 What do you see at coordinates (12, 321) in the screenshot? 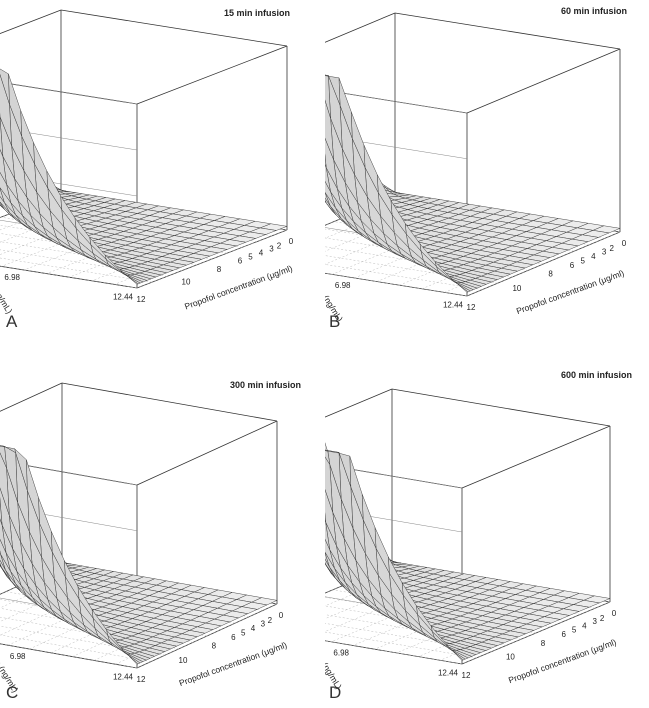
I see `panel-letter: A` at bounding box center [12, 321].